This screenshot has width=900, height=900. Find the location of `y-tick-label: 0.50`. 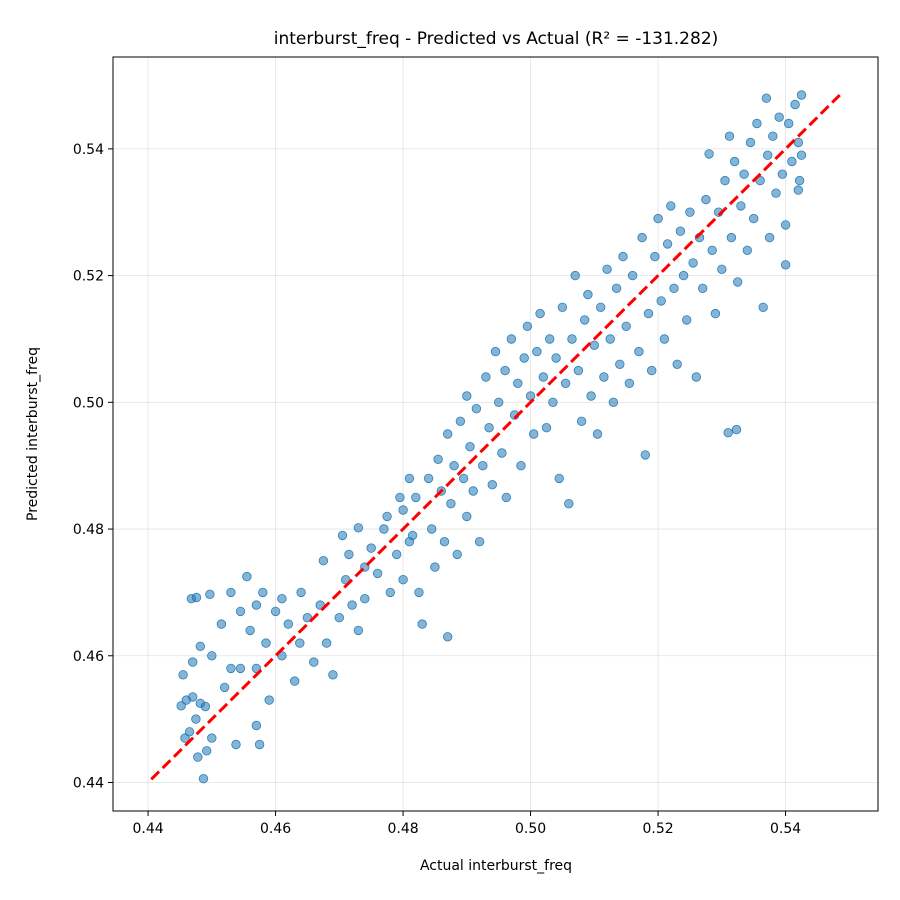

y-tick-label: 0.50 is located at coordinates (88, 403).